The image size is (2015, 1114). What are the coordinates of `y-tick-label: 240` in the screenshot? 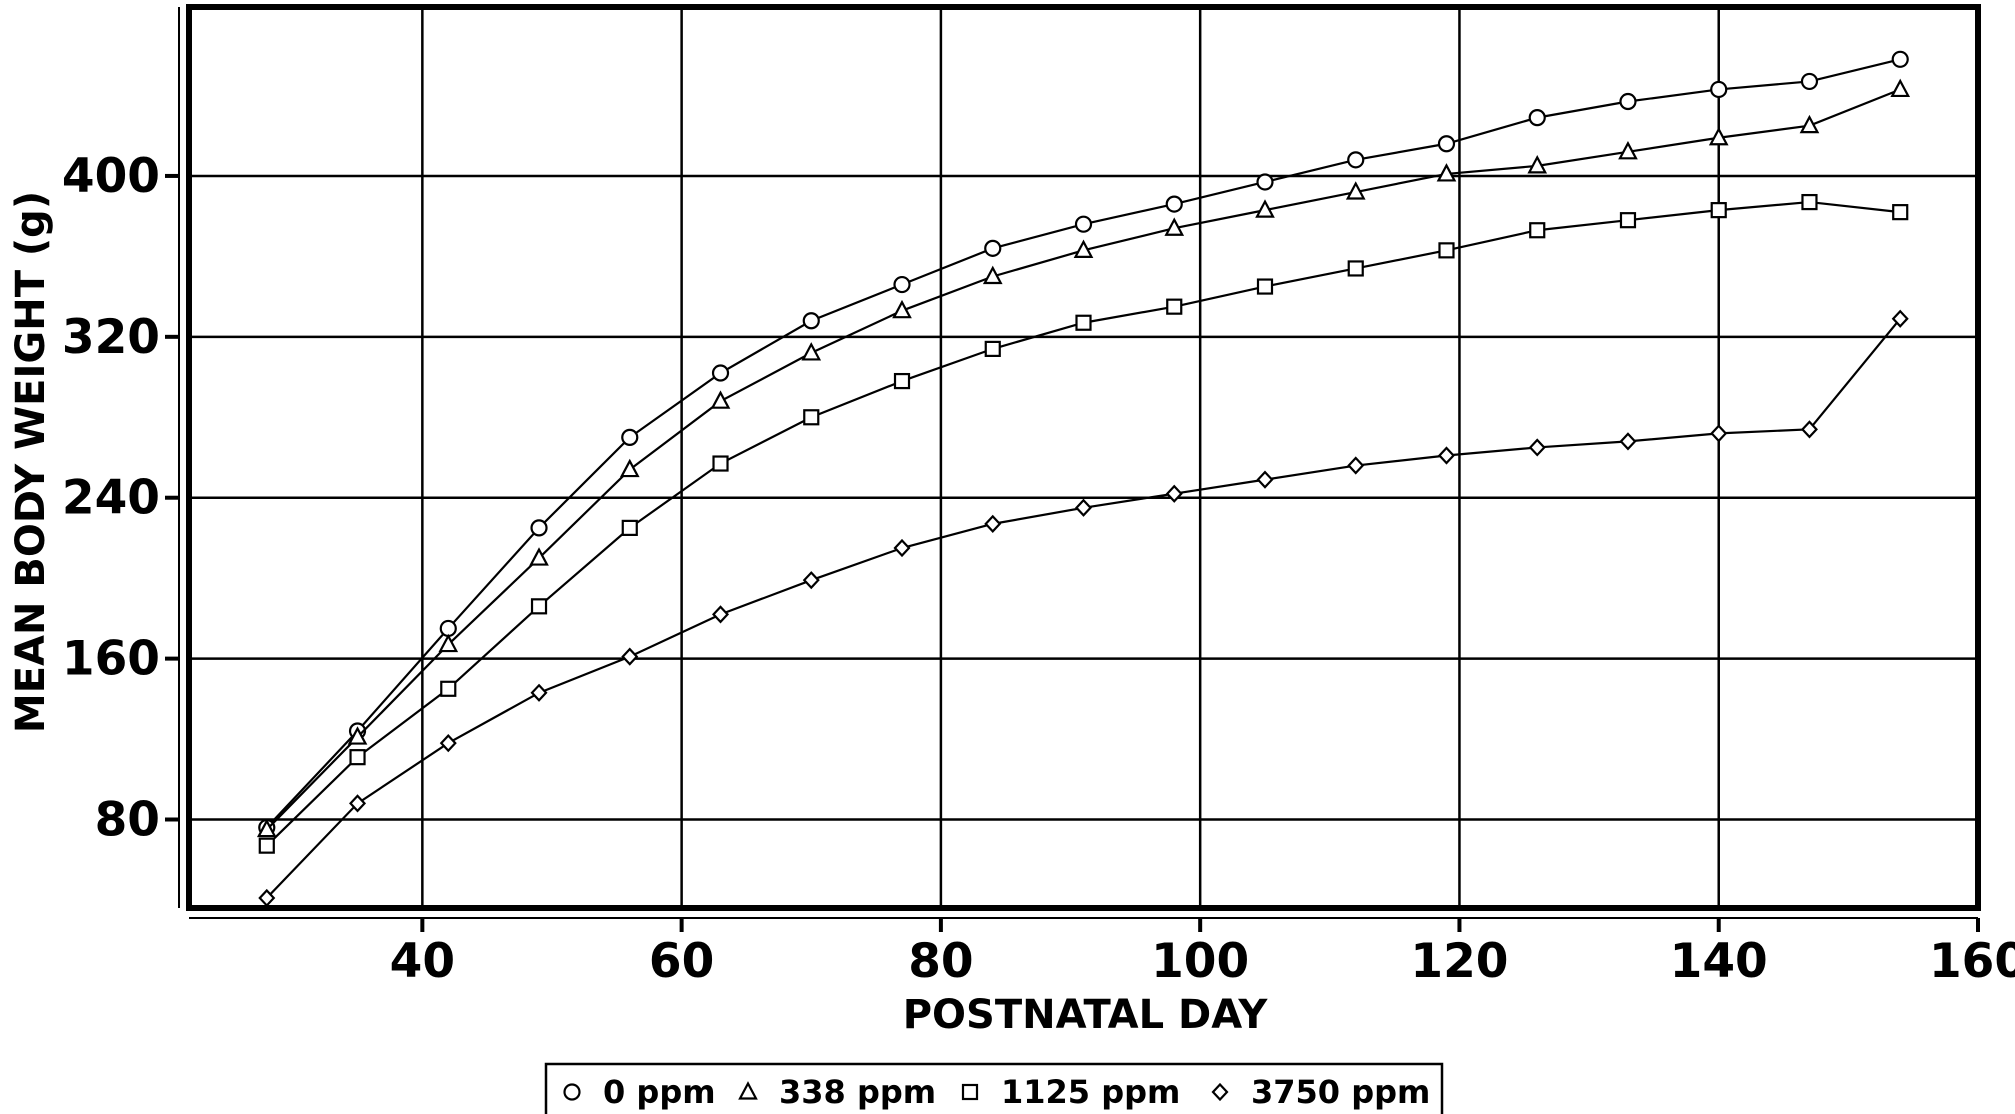 It's located at (111, 498).